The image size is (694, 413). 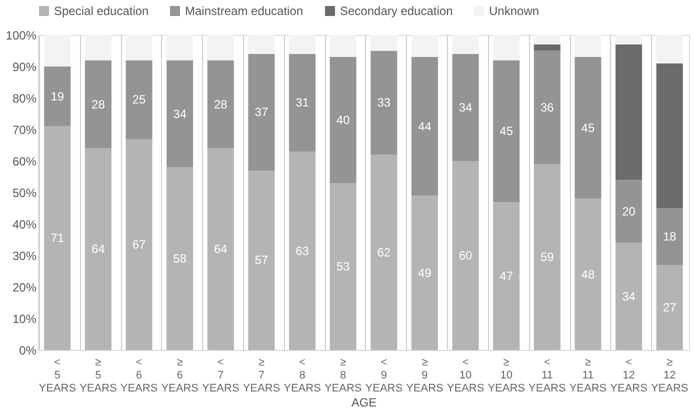 I want to click on data-label: 33, so click(x=384, y=103).